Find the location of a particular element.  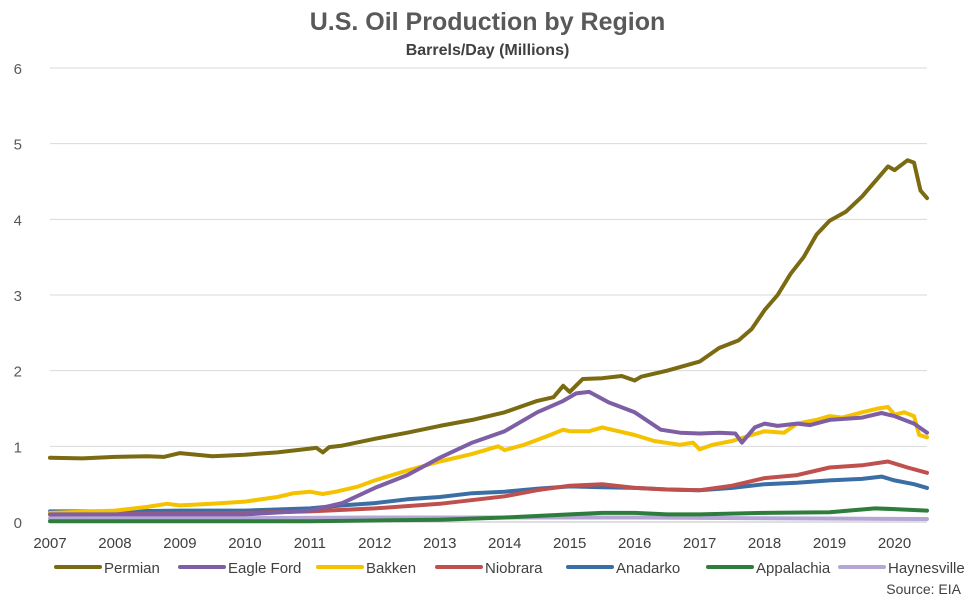

y-tick-label: 5 is located at coordinates (18, 145).